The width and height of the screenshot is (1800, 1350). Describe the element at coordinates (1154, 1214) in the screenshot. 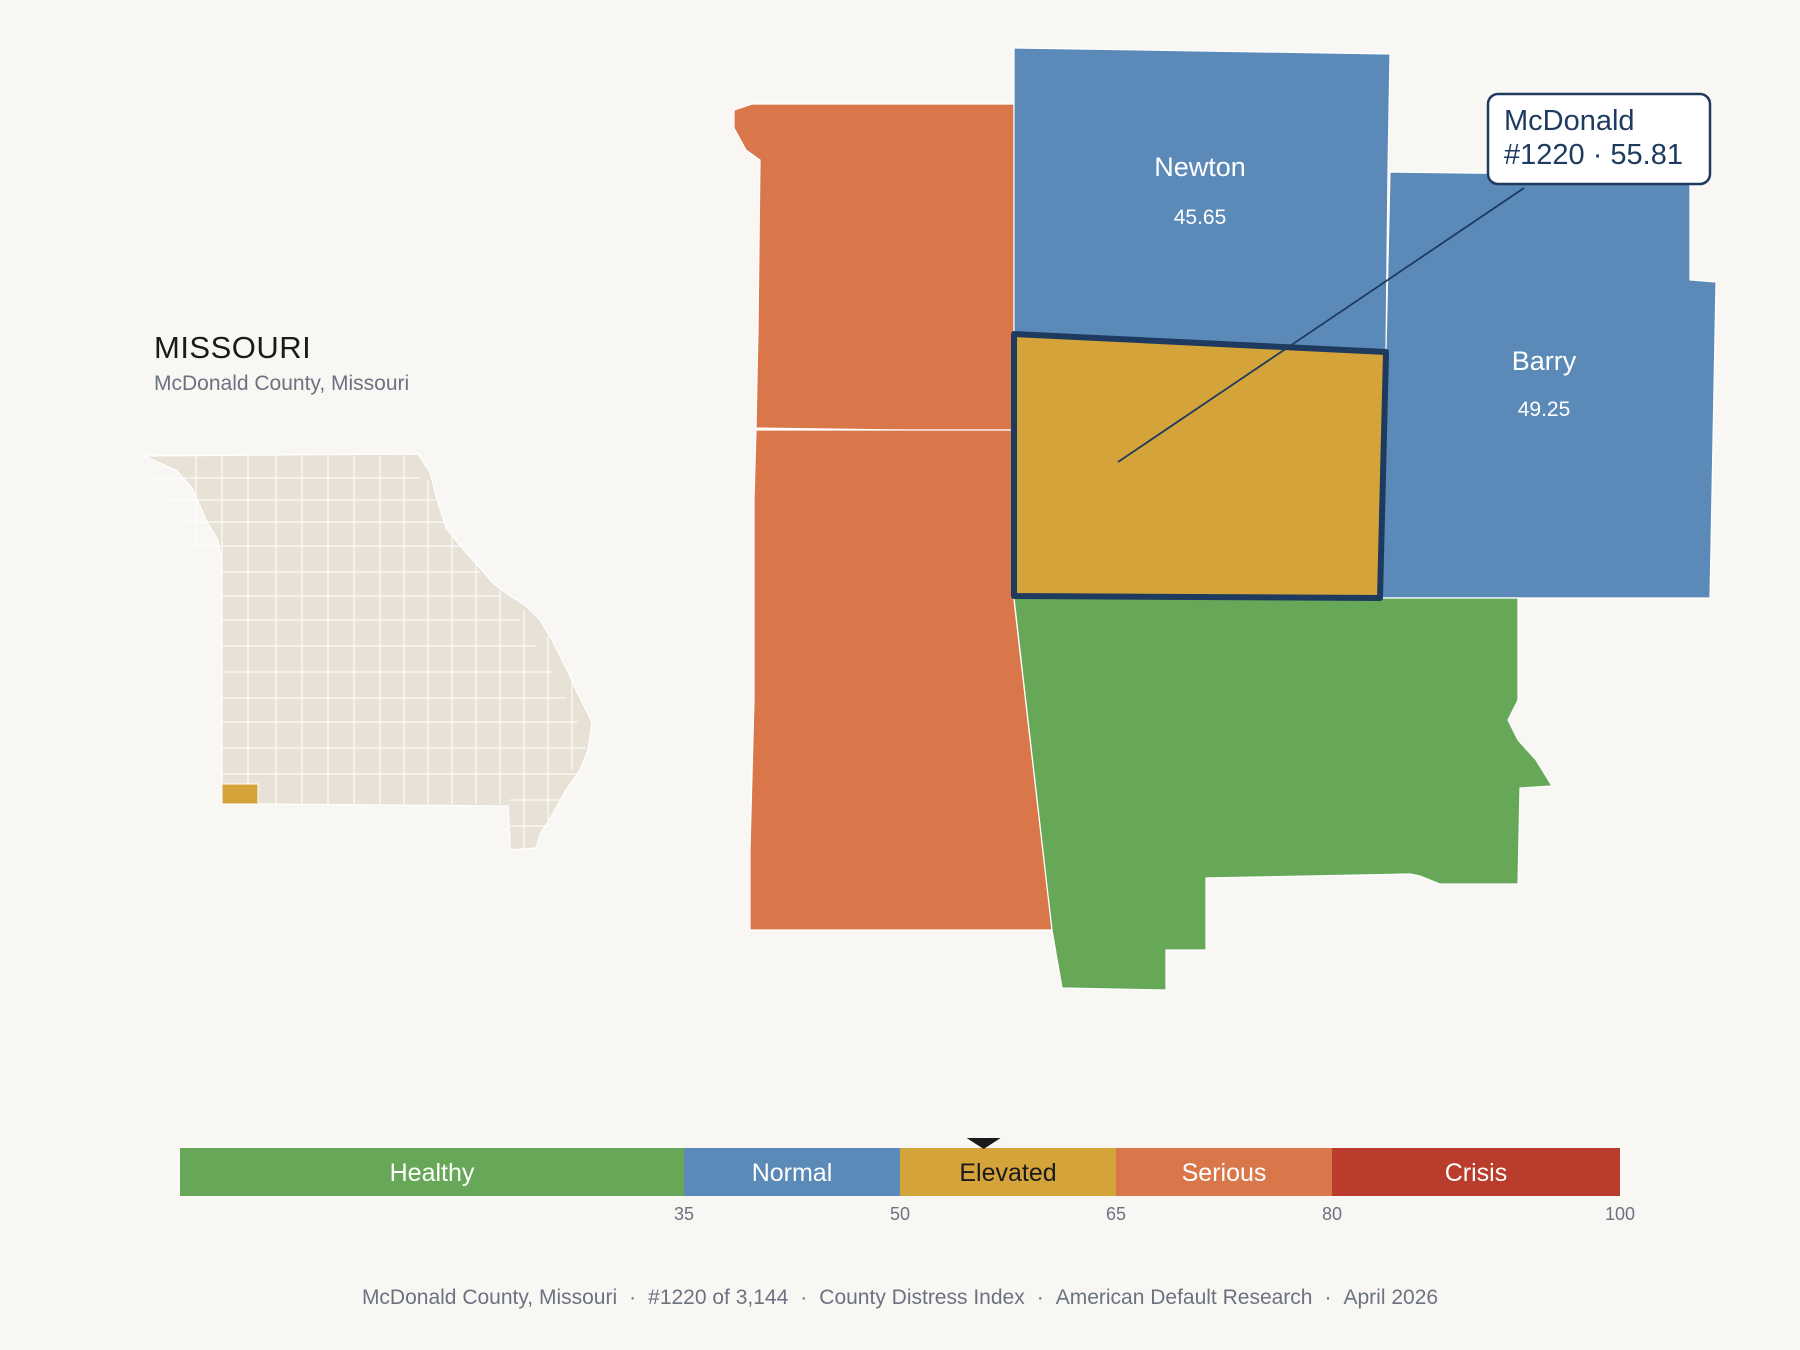

I see `legend-ticks: 35 50 65 80 100` at that location.